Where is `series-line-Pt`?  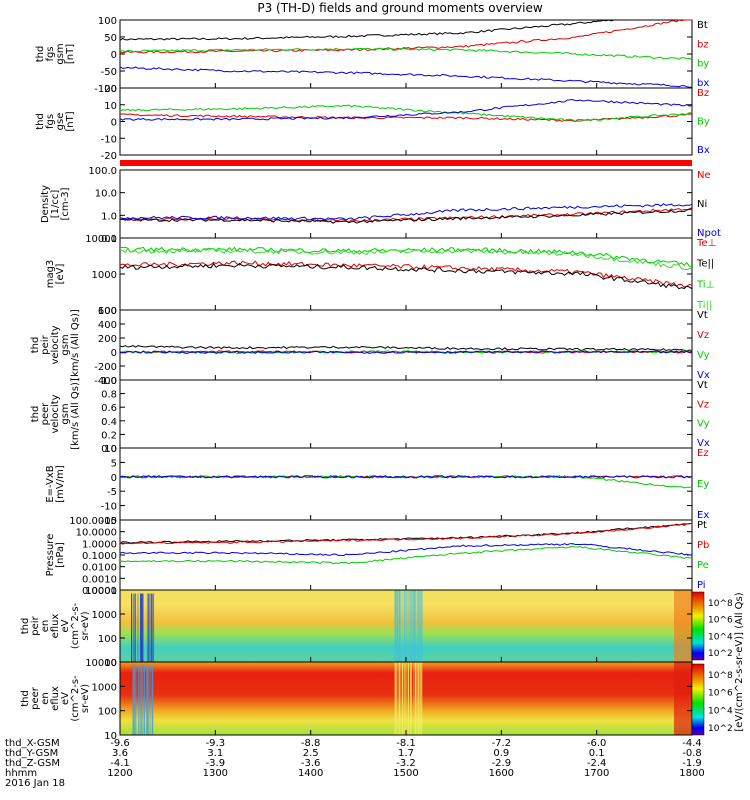
series-line-Pt is located at coordinates (405, 533).